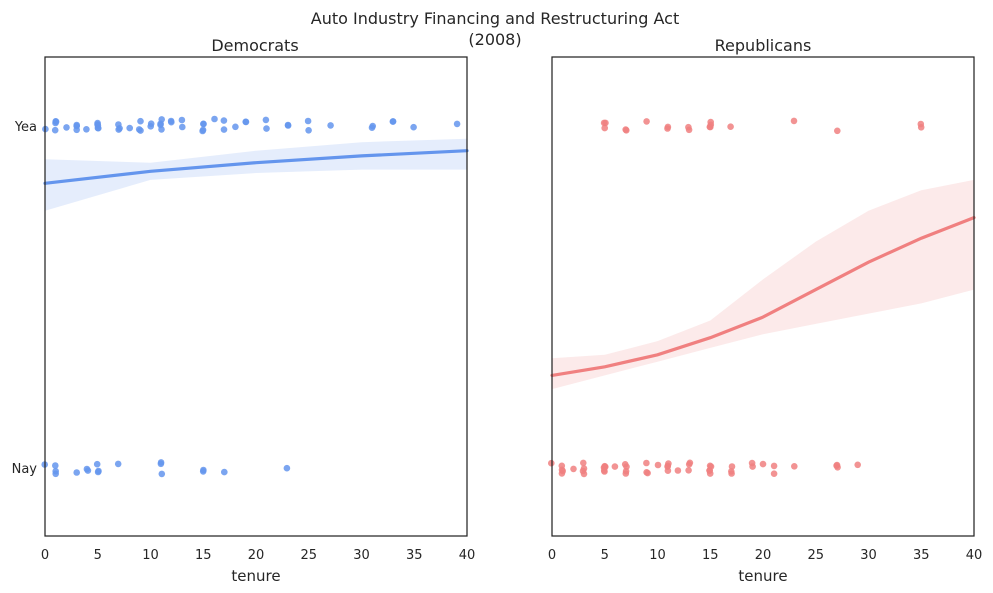 The height and width of the screenshot is (593, 993). Describe the element at coordinates (763, 45) in the screenshot. I see `panel-title-republicans: Republicans` at that location.